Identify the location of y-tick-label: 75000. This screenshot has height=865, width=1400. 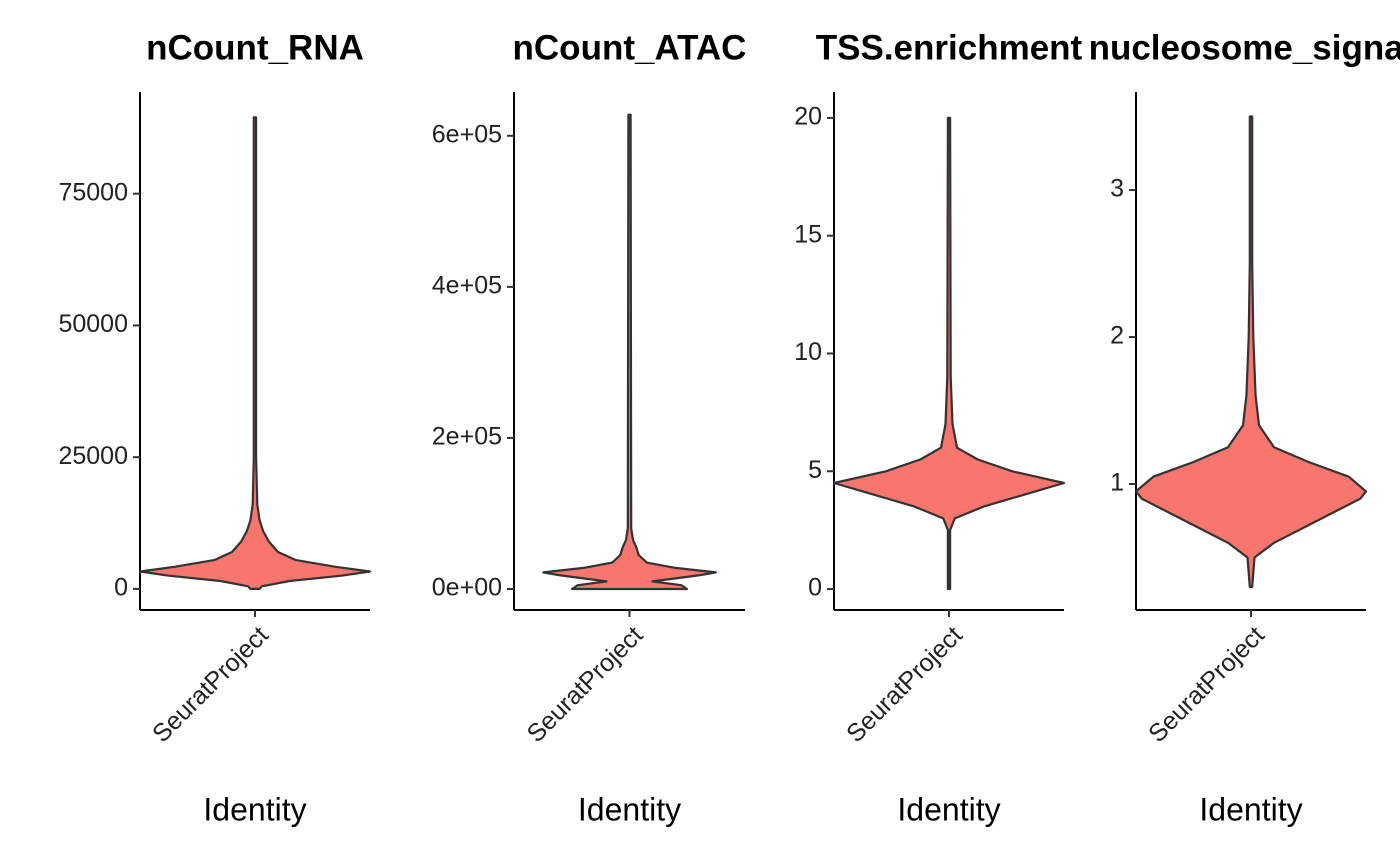
(93, 192).